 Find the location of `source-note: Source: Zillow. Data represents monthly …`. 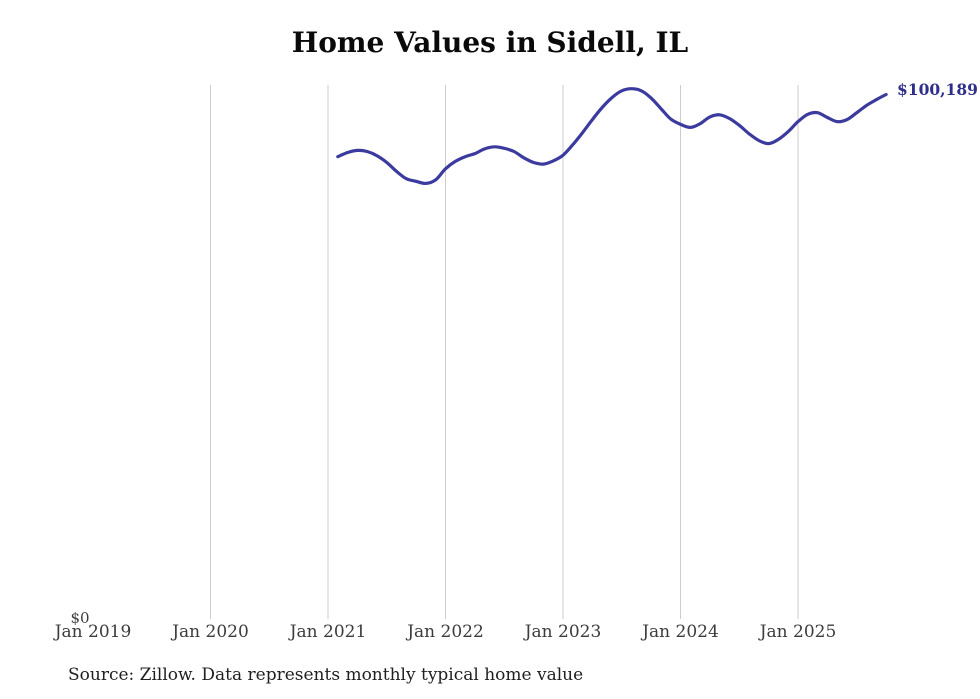

source-note: Source: Zillow. Data represents monthly … is located at coordinates (326, 675).